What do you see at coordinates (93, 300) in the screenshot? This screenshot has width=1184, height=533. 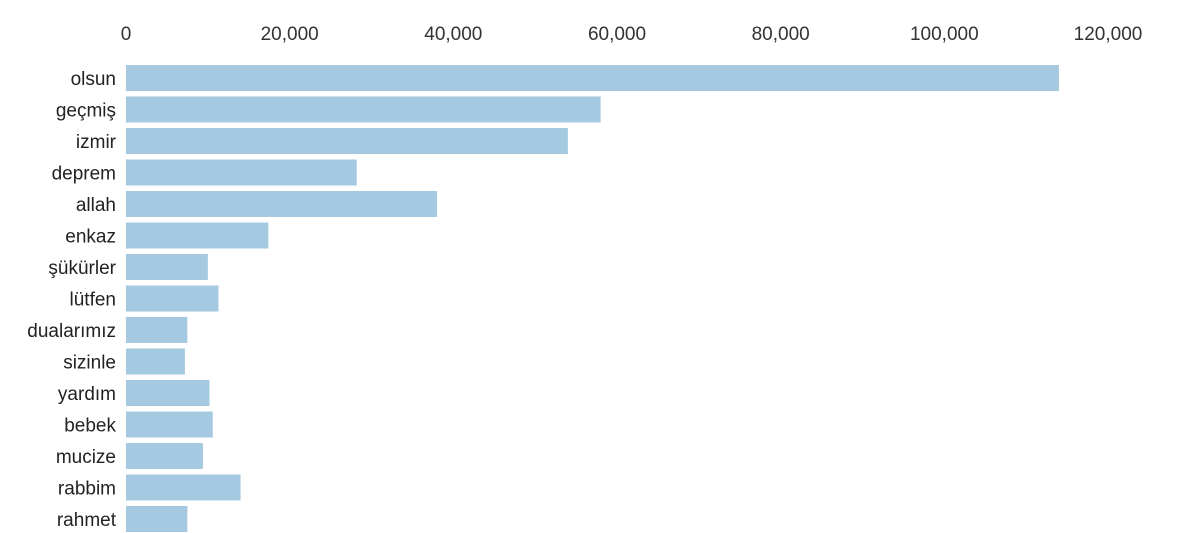 I see `category-label: lütfen` at bounding box center [93, 300].